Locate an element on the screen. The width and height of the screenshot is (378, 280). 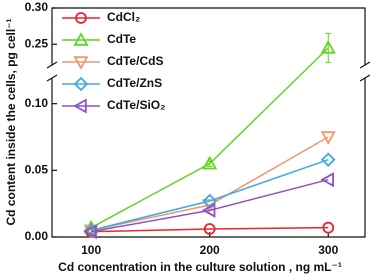
y-tick-label: 0.00 is located at coordinates (37, 236).